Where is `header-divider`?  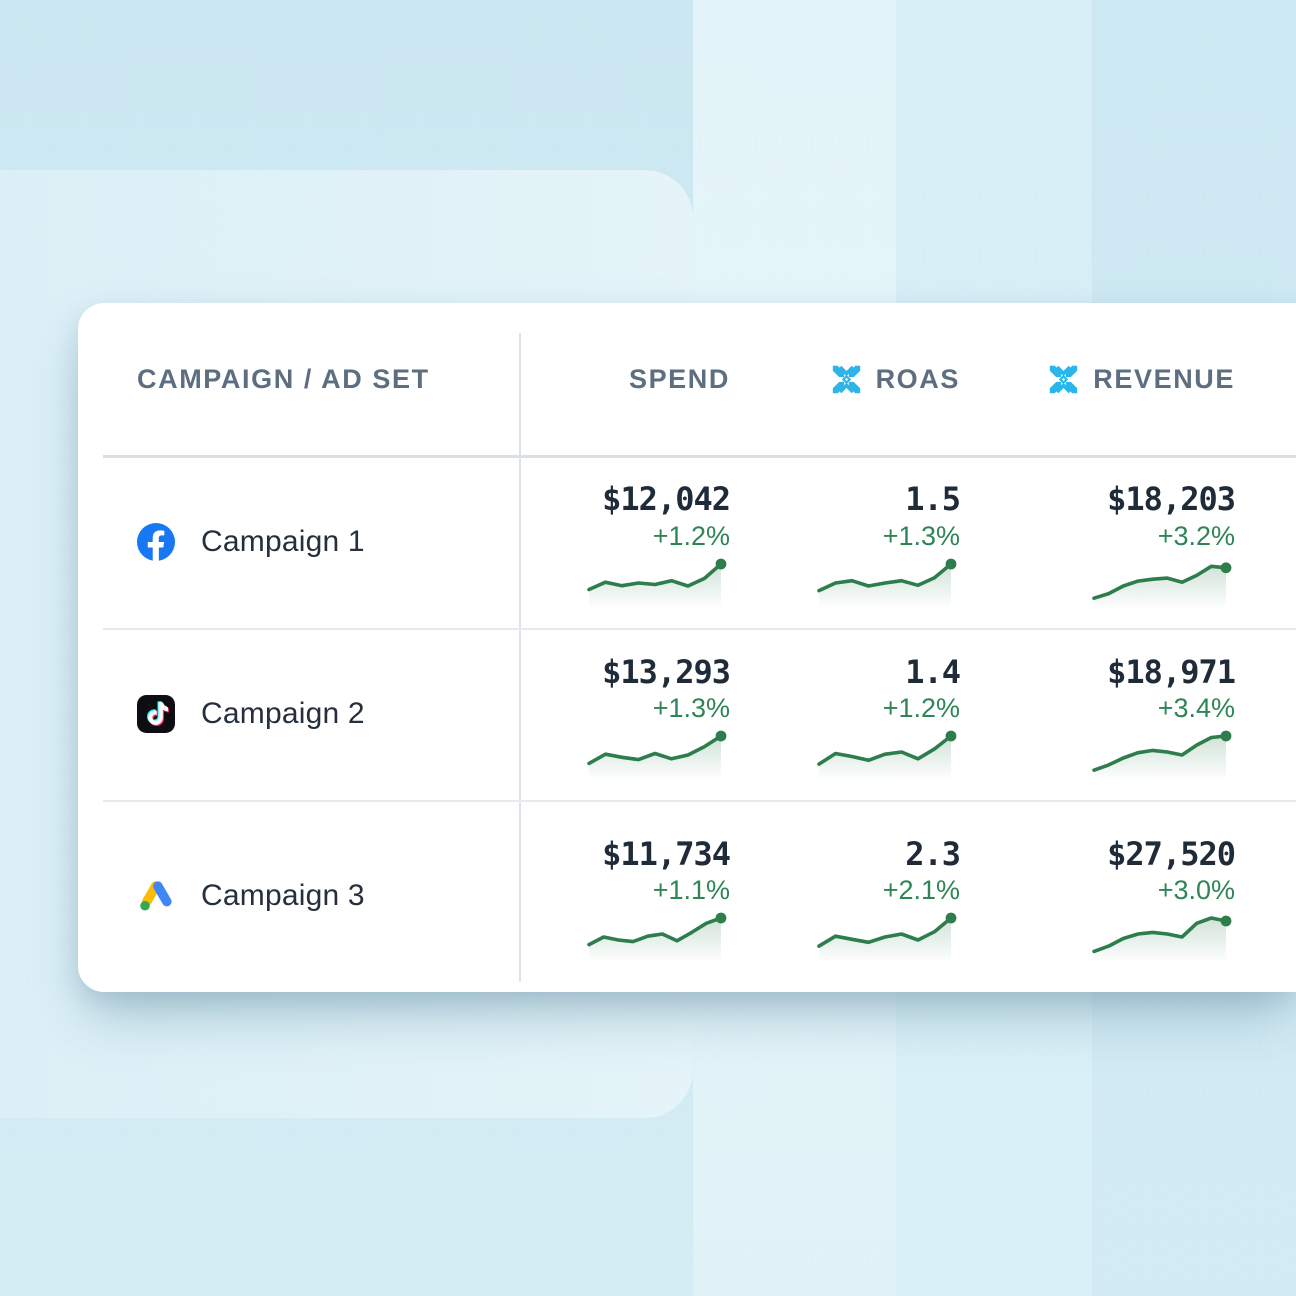 header-divider is located at coordinates (699, 456).